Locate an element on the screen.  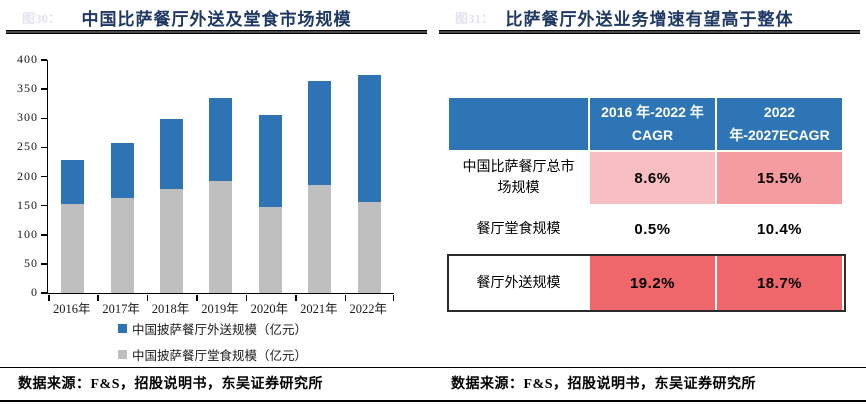
legend-label: 中国披萨餐厅外送规模（亿元） is located at coordinates (220, 330).